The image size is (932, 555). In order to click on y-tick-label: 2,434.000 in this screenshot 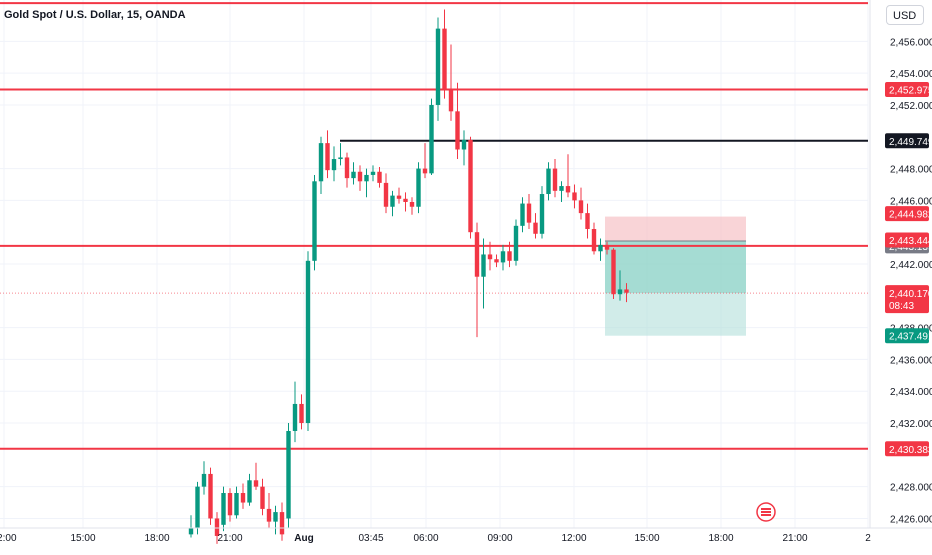, I will do `click(911, 392)`.